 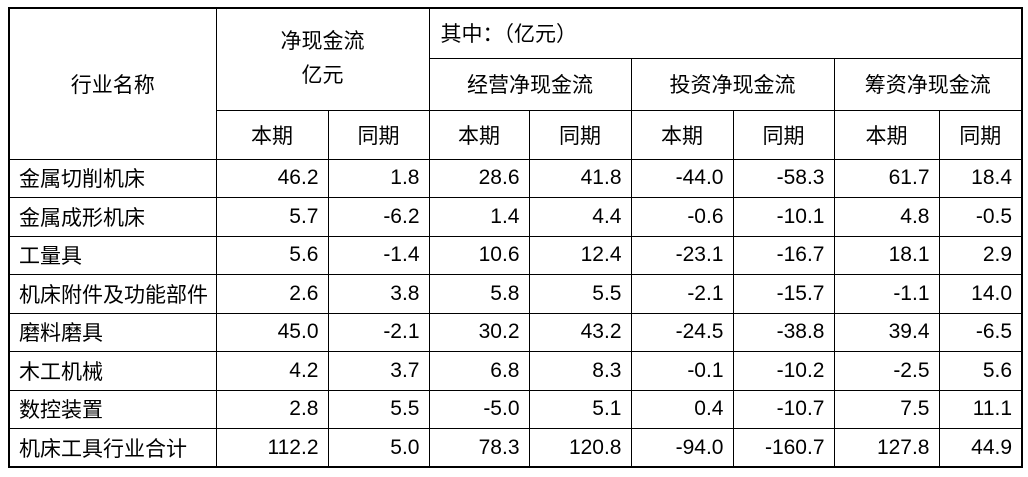 I want to click on cell-value: 5.0, so click(x=378, y=448).